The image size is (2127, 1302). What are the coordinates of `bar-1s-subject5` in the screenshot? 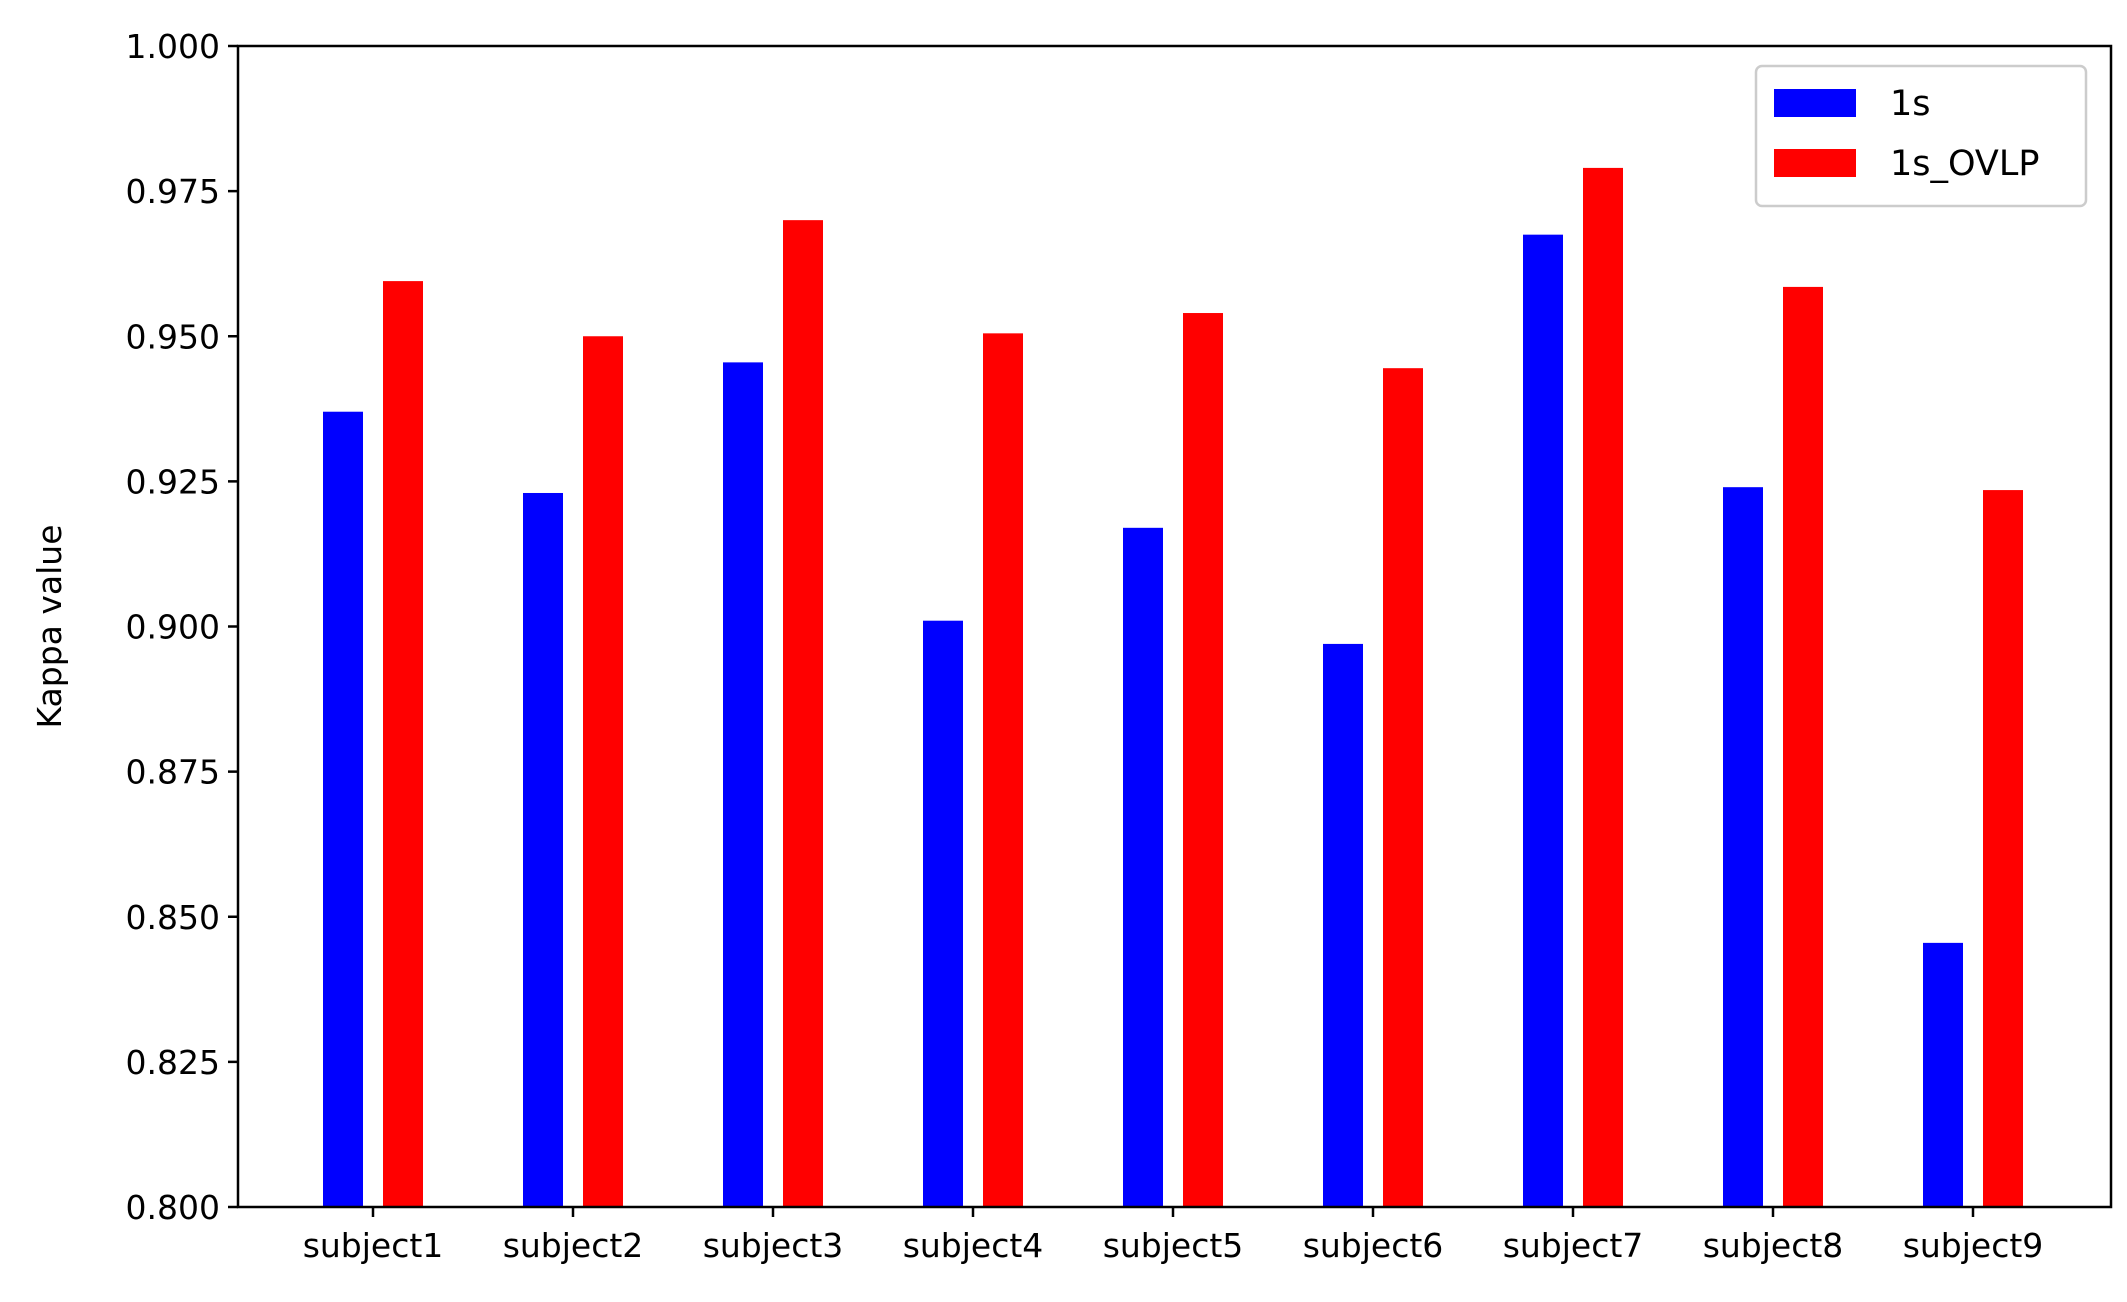 It's located at (1143, 867).